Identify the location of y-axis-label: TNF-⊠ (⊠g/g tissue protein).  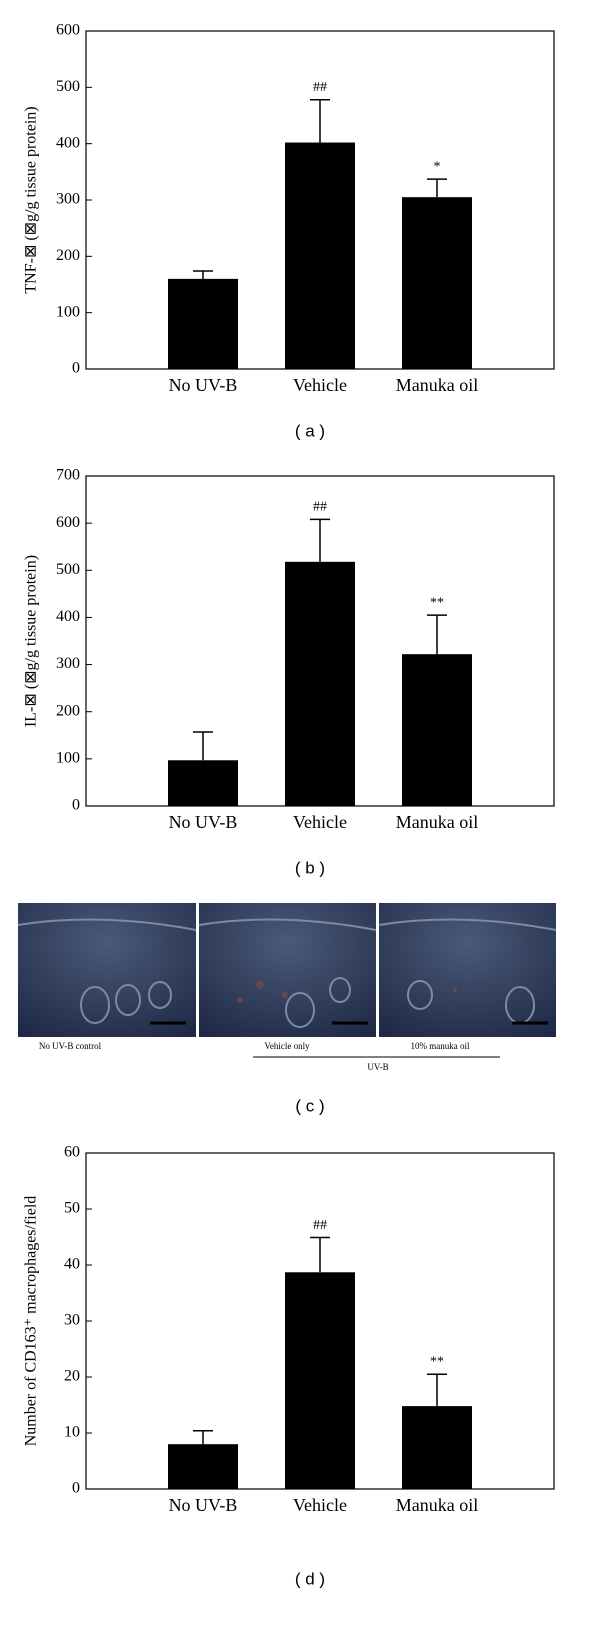
(31, 199).